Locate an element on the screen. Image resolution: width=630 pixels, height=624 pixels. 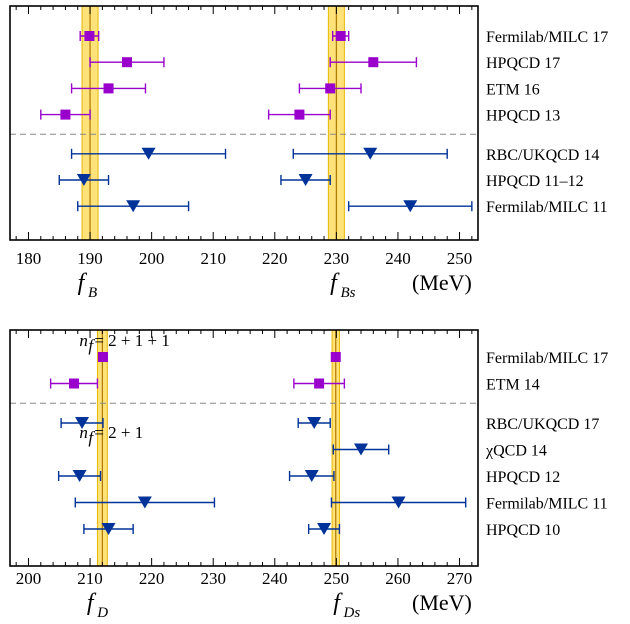
quantity-subscript: Bs is located at coordinates (347, 293).